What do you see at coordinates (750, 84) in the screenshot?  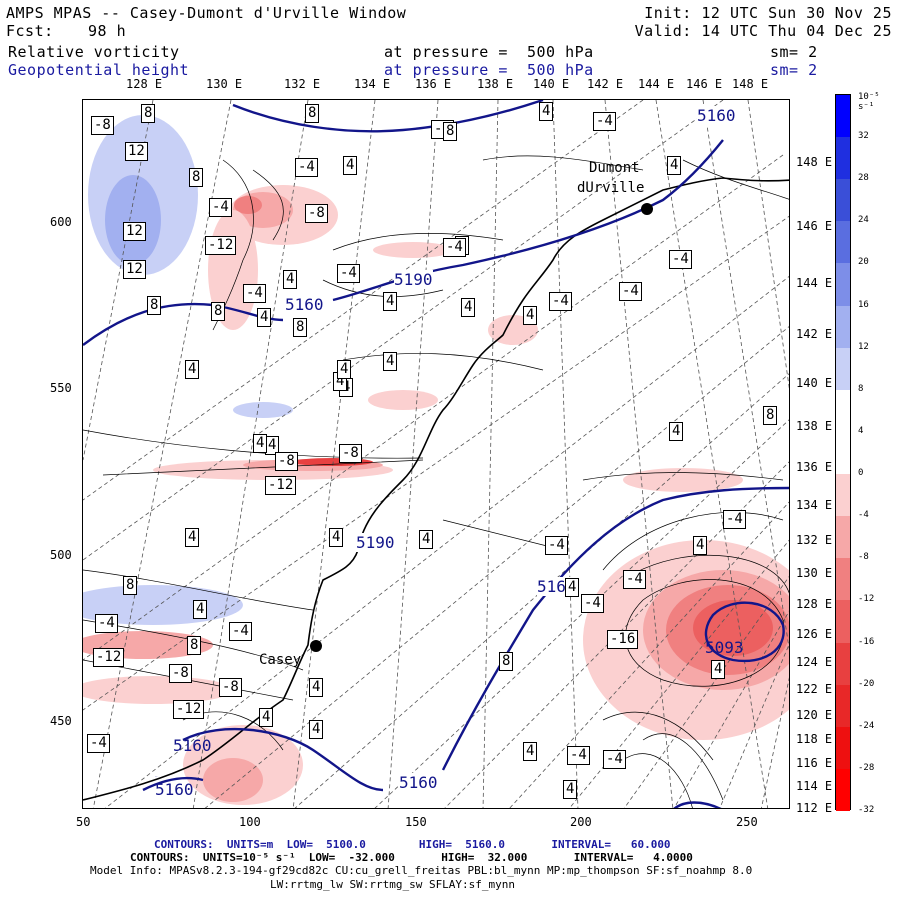 I see `lon-label: 148 E` at bounding box center [750, 84].